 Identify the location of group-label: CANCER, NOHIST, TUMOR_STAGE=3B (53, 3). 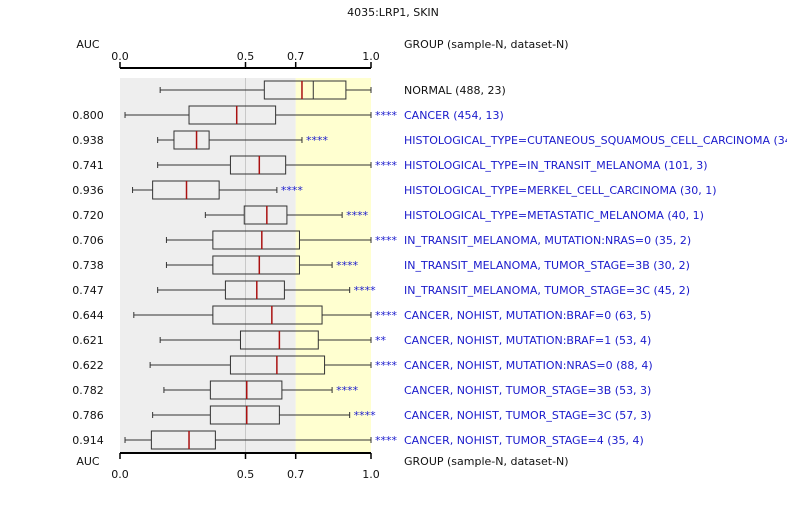
(527, 390).